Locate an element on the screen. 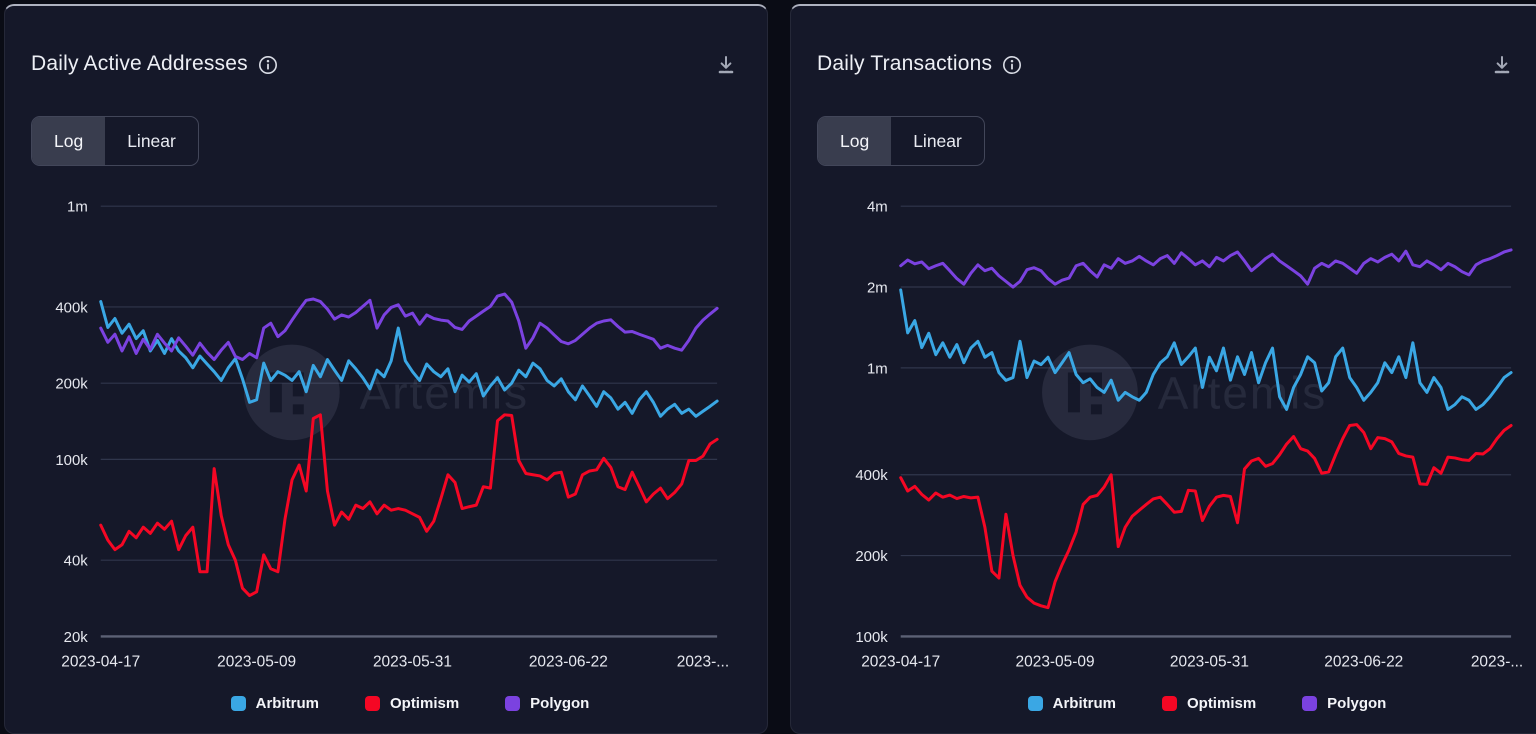 This screenshot has width=1536, height=734. chart-title: Daily Transactions is located at coordinates (905, 63).